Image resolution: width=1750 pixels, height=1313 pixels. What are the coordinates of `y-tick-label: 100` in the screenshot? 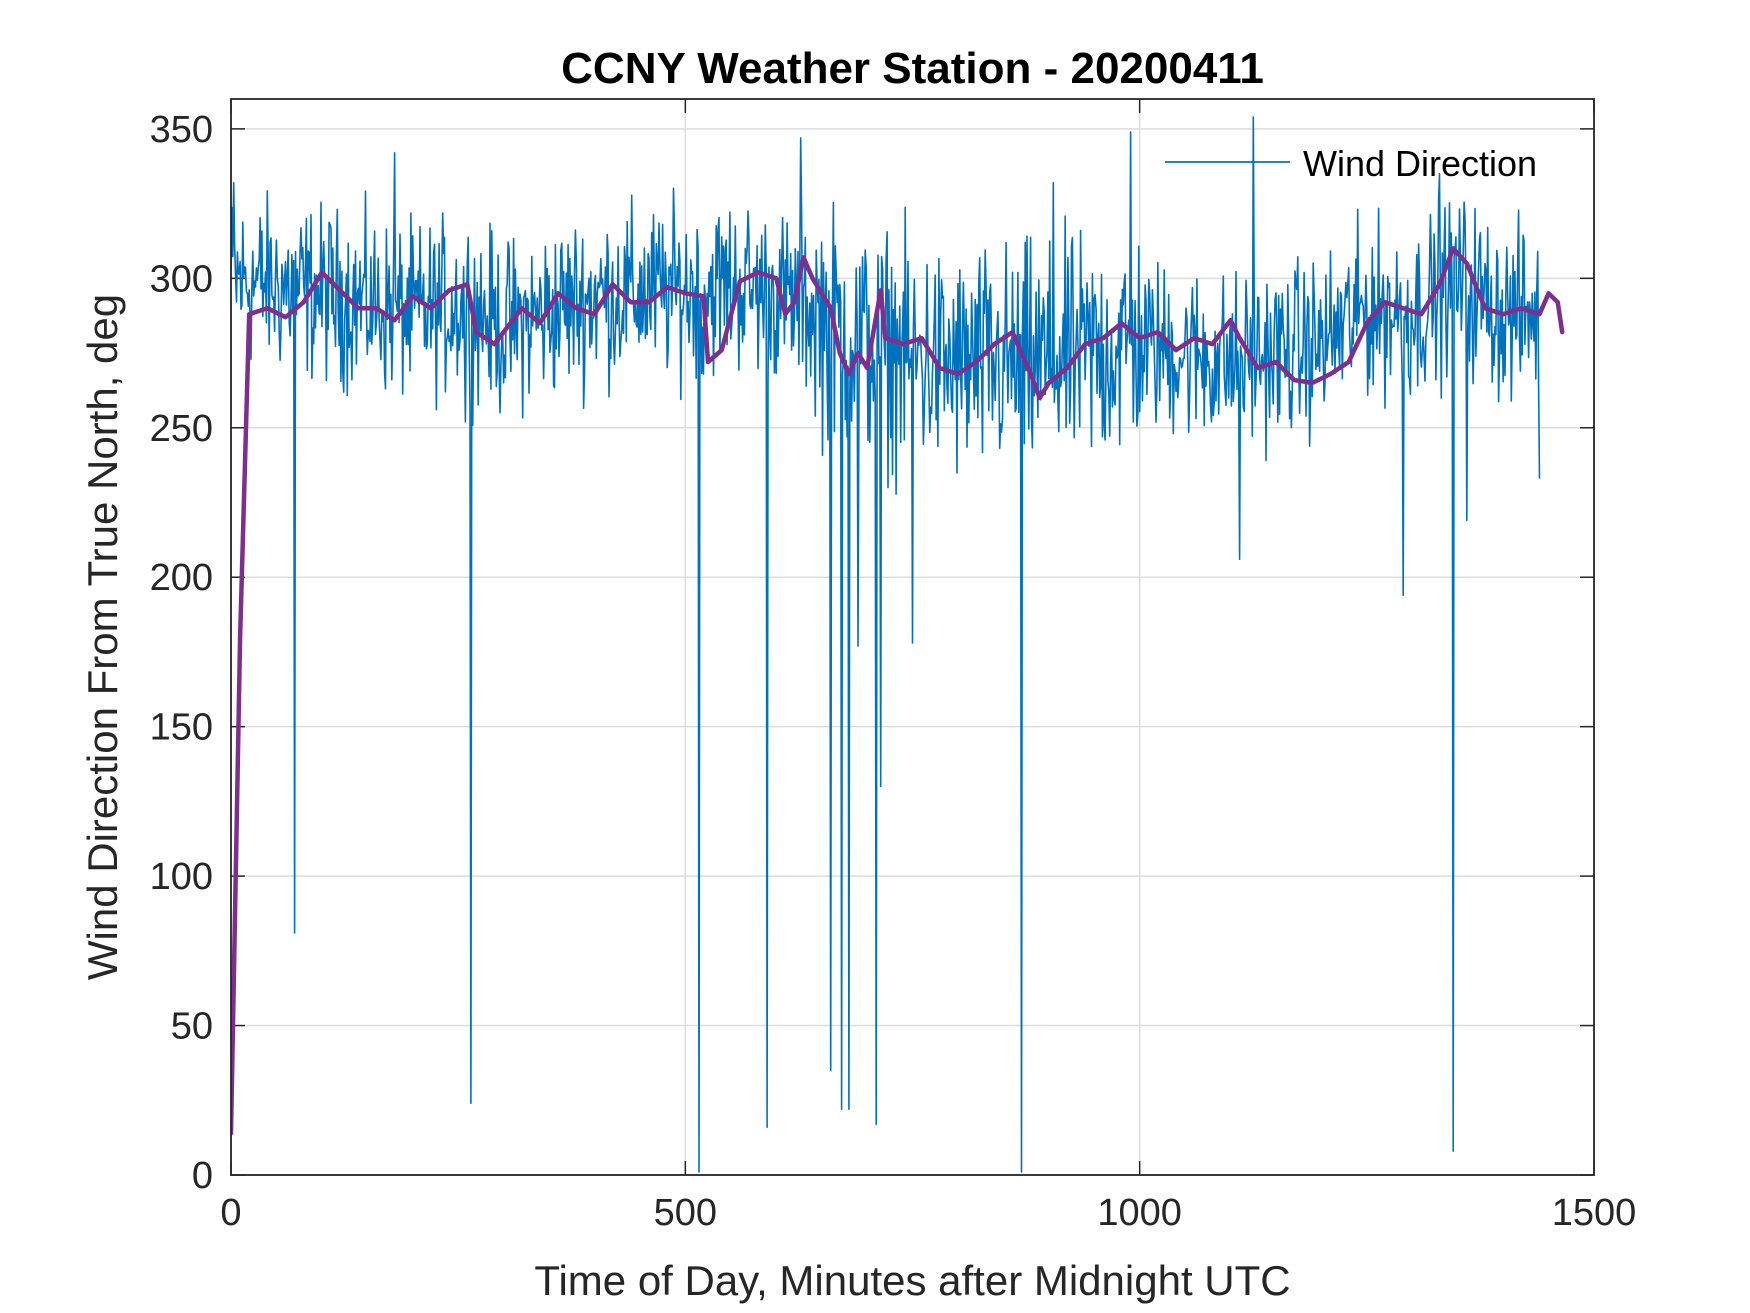 It's located at (181, 877).